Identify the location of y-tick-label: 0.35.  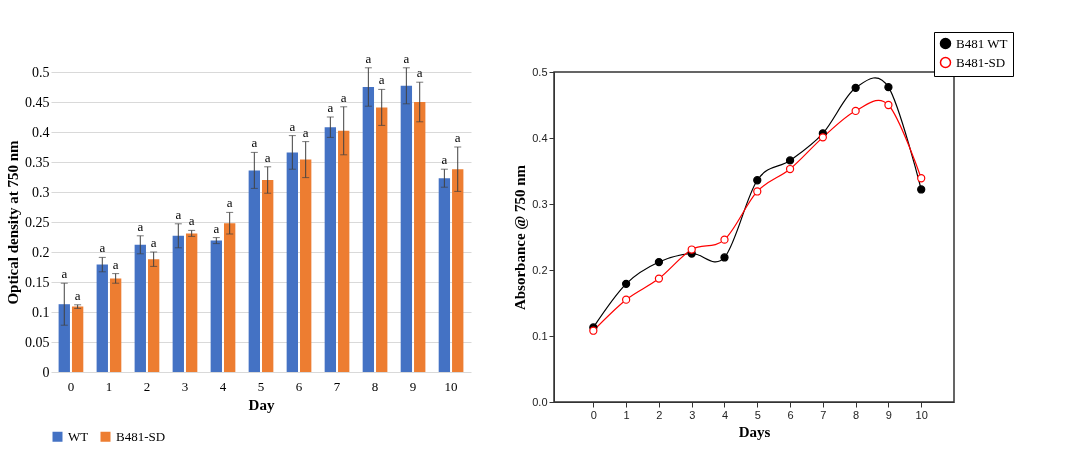
(37, 162).